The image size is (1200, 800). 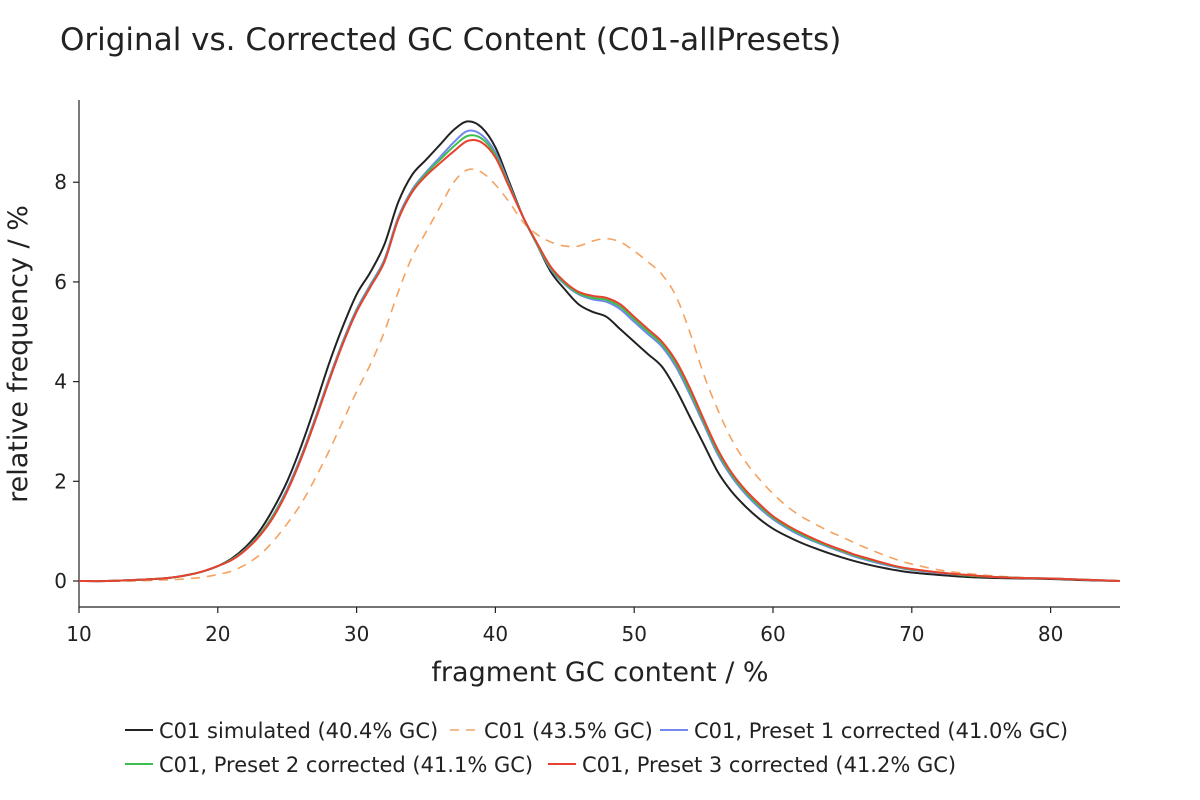 What do you see at coordinates (568, 731) in the screenshot?
I see `legend-label: C01 (43.5% GC)` at bounding box center [568, 731].